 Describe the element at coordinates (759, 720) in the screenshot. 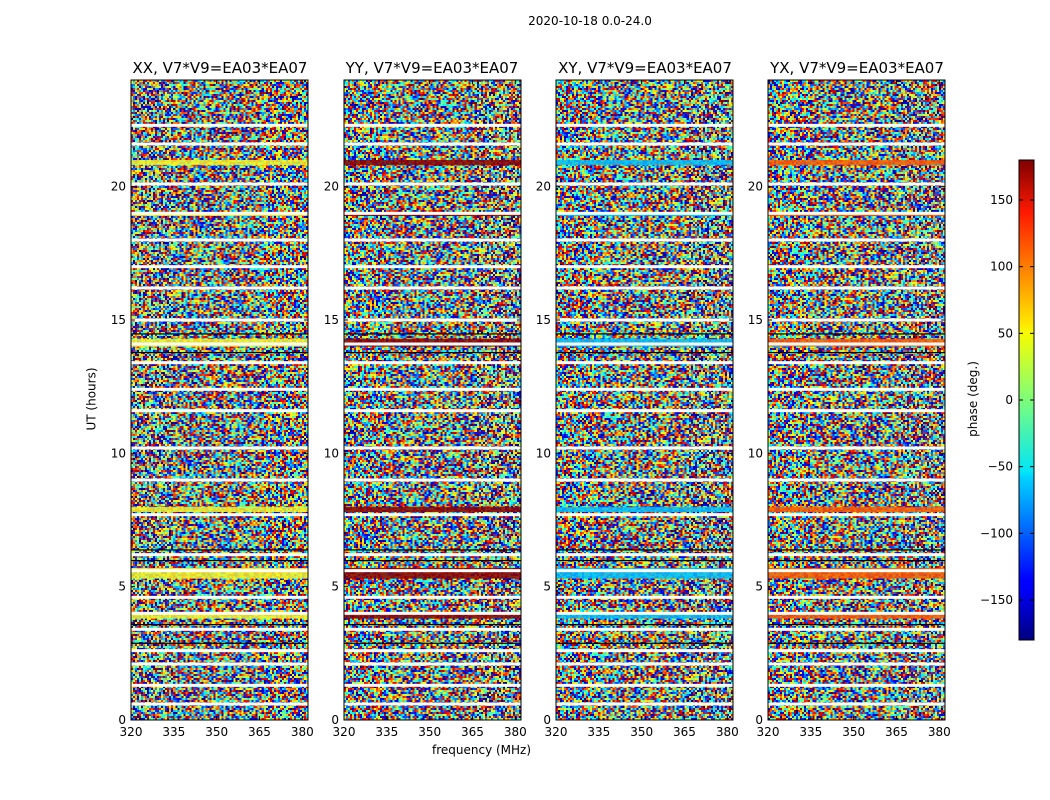

I see `y-tick-label: 0` at that location.